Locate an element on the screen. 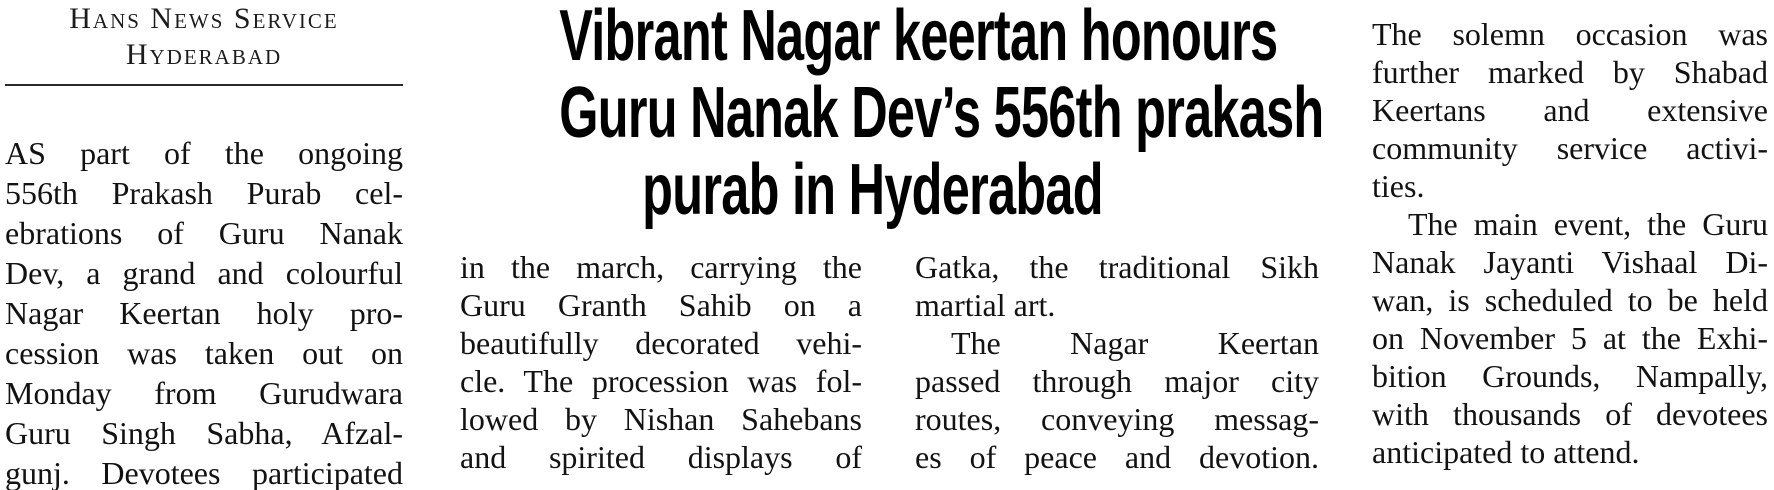 The image size is (1774, 490). article-line: Nanak Jayanti Vishaal Di- is located at coordinates (1570, 262).